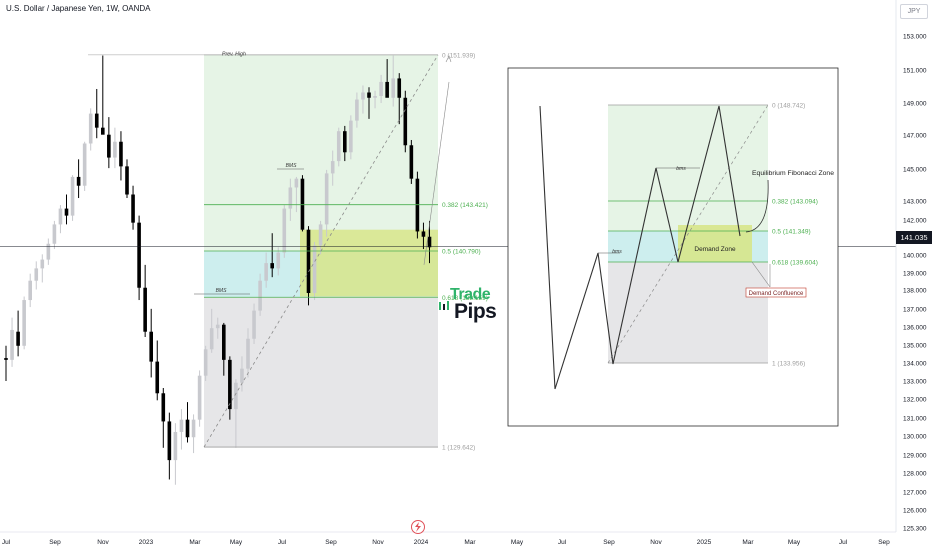 This screenshot has width=932, height=550. I want to click on price-axis-tick: 135.000, so click(915, 346).